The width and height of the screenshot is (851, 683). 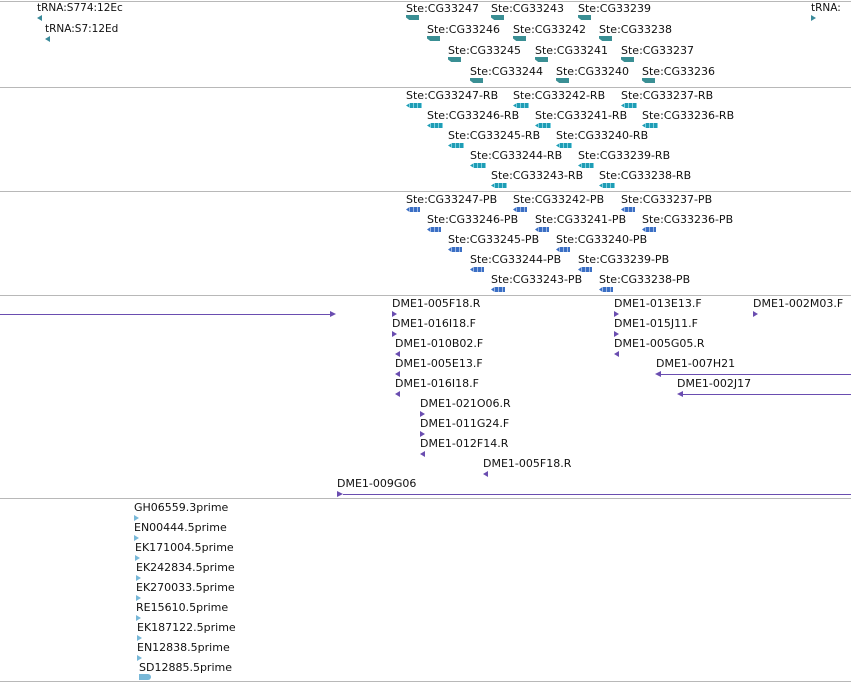 What do you see at coordinates (581, 219) in the screenshot?
I see `protein-label: Ste:CG33241-PB` at bounding box center [581, 219].